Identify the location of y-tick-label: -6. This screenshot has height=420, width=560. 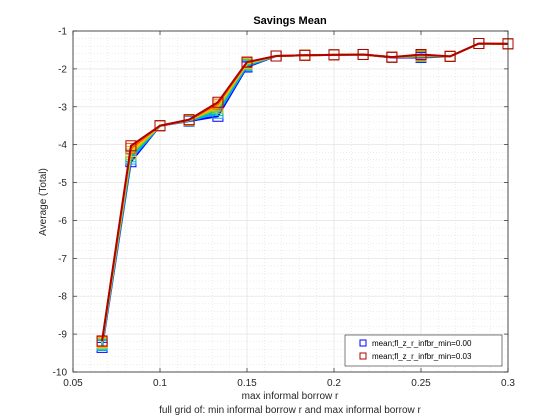
(62, 221).